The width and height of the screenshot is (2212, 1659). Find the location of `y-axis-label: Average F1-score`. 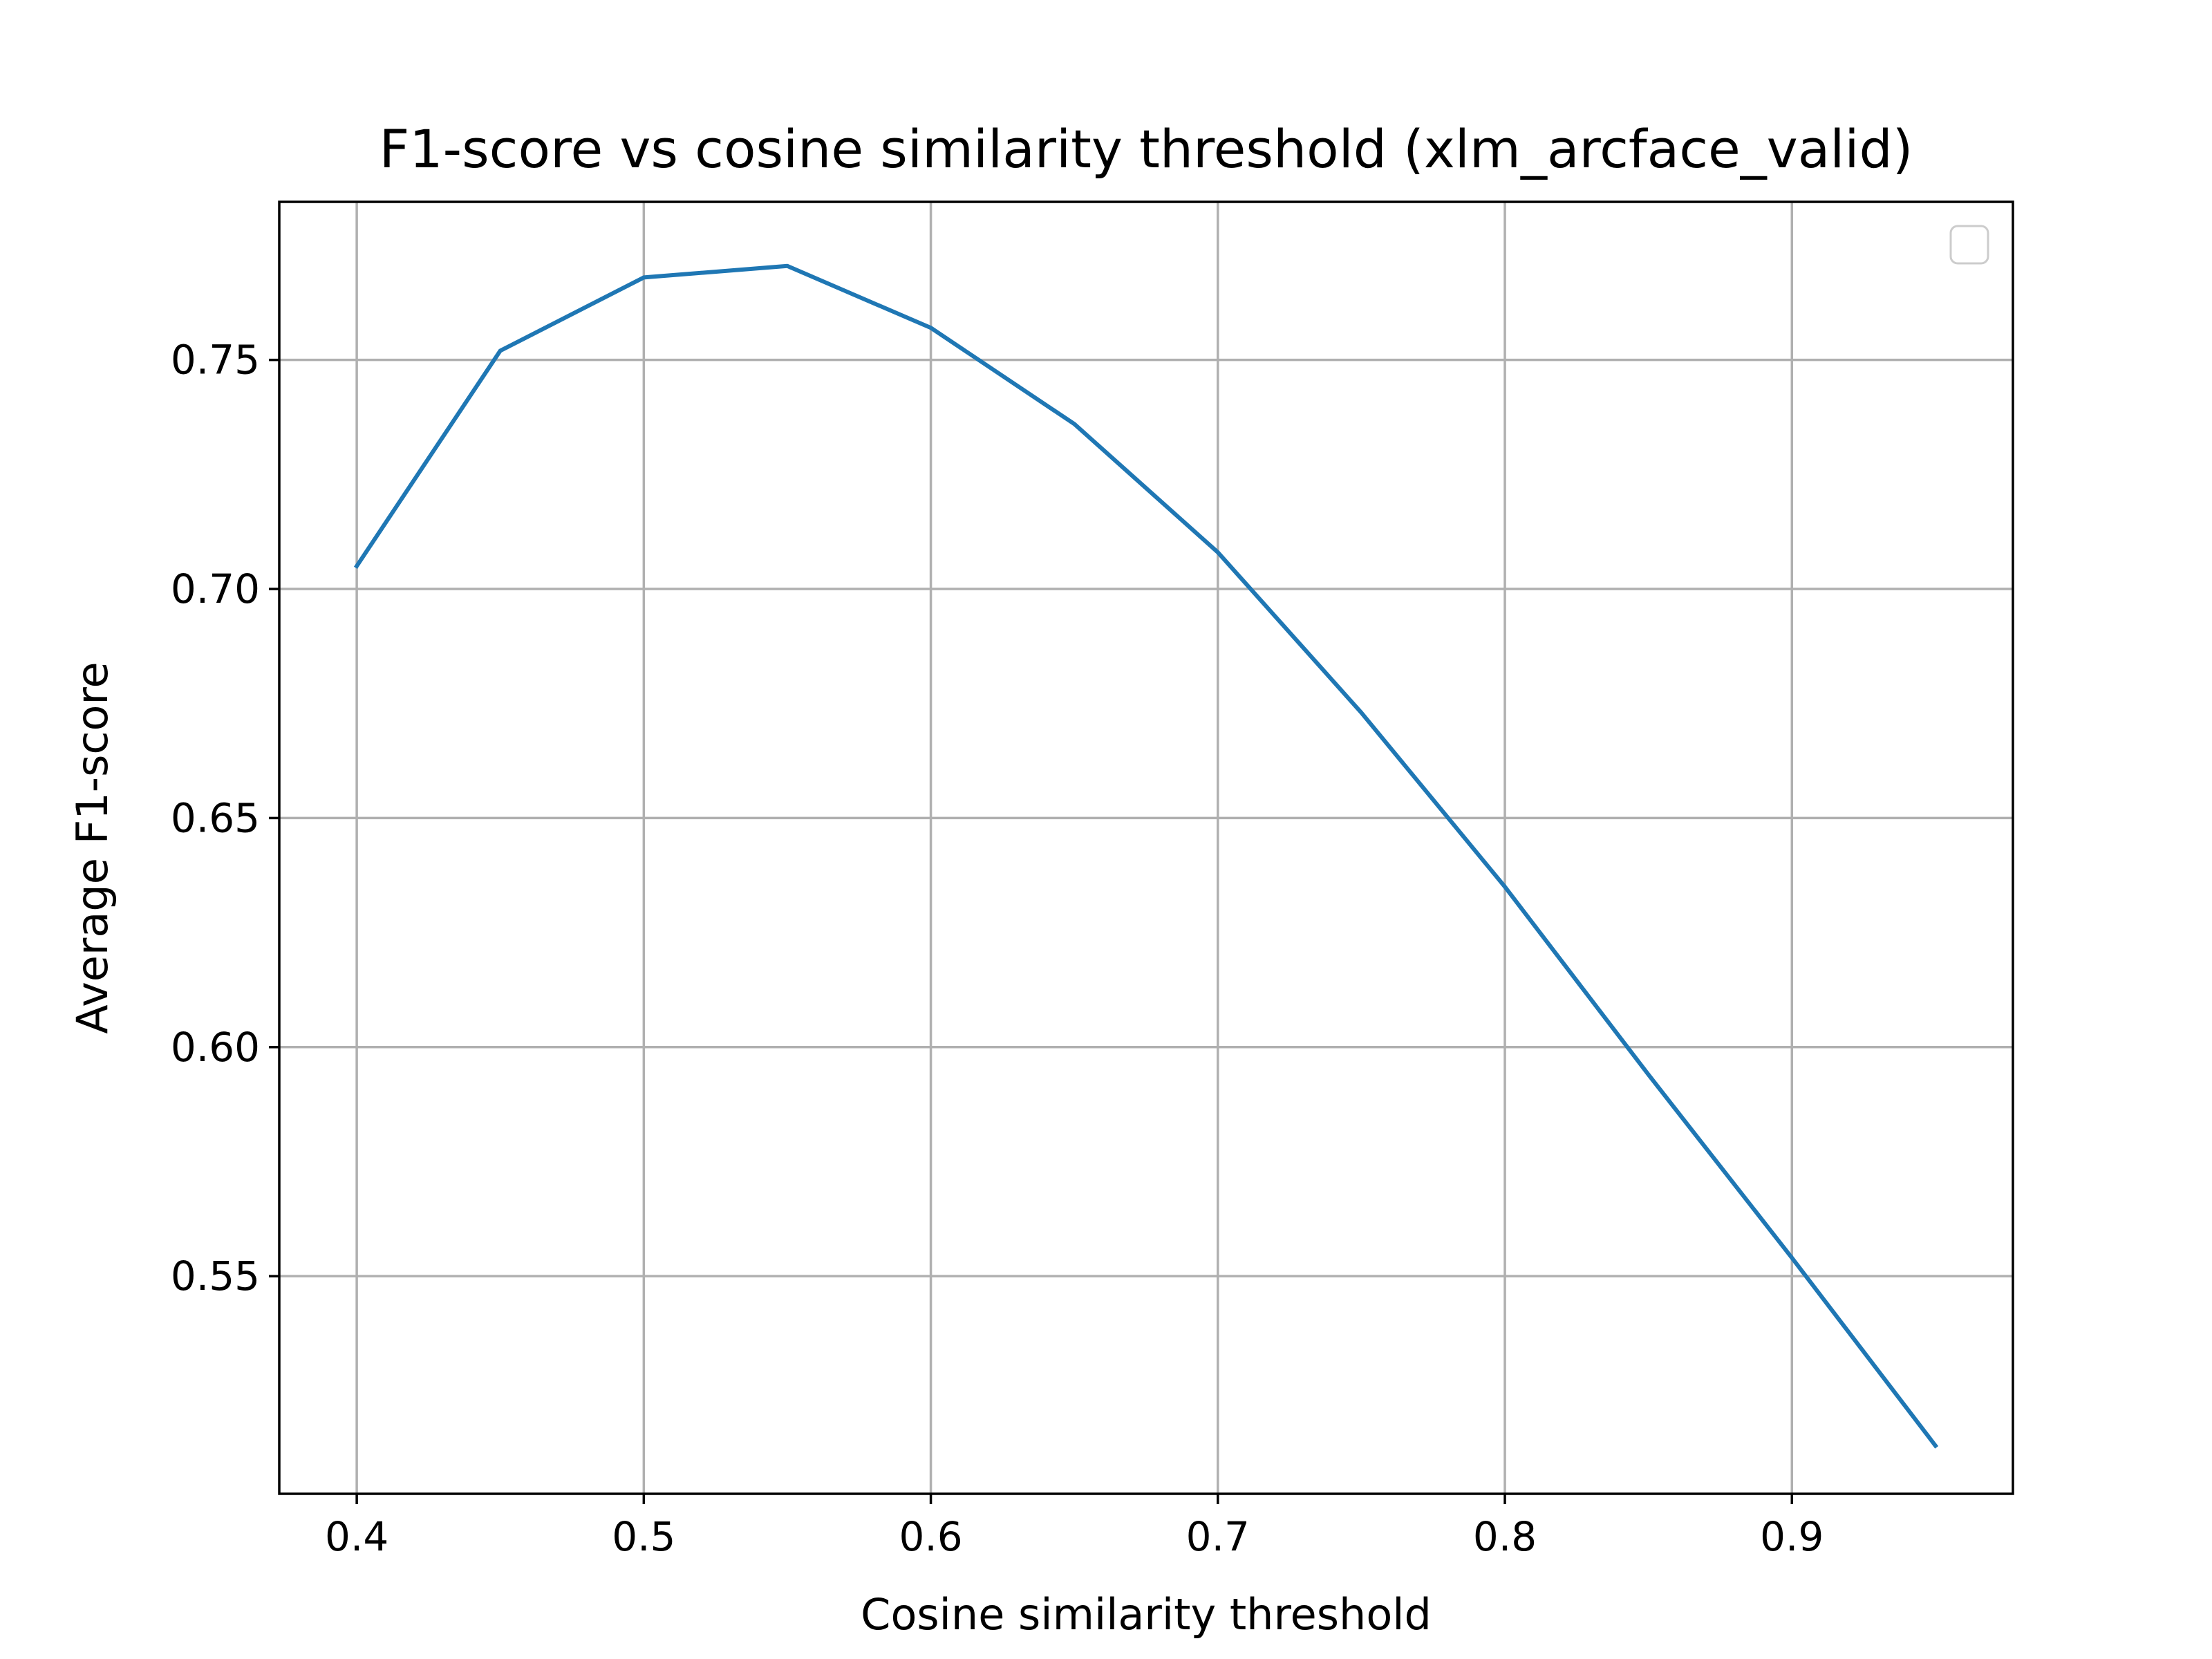

y-axis-label: Average F1-score is located at coordinates (92, 847).